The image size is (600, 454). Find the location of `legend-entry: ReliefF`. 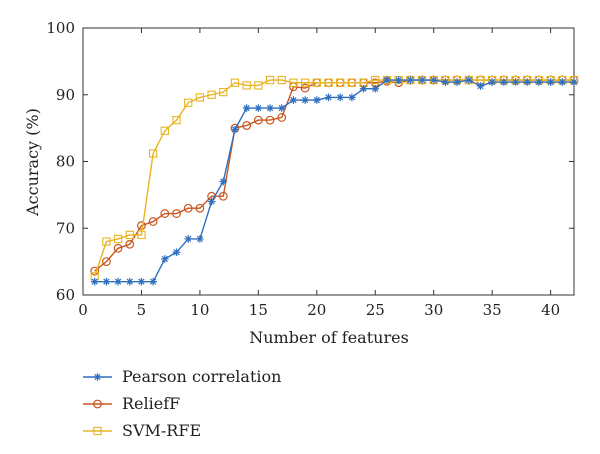

legend-entry: ReliefF is located at coordinates (131, 403).